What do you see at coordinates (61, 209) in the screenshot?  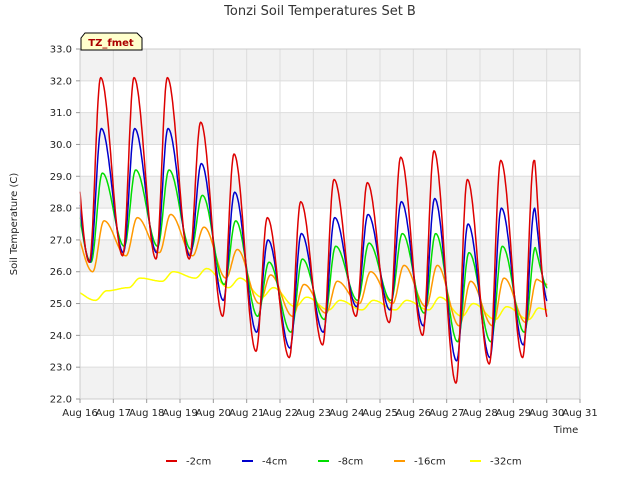 I see `y-tick-label: 28.0` at bounding box center [61, 209].